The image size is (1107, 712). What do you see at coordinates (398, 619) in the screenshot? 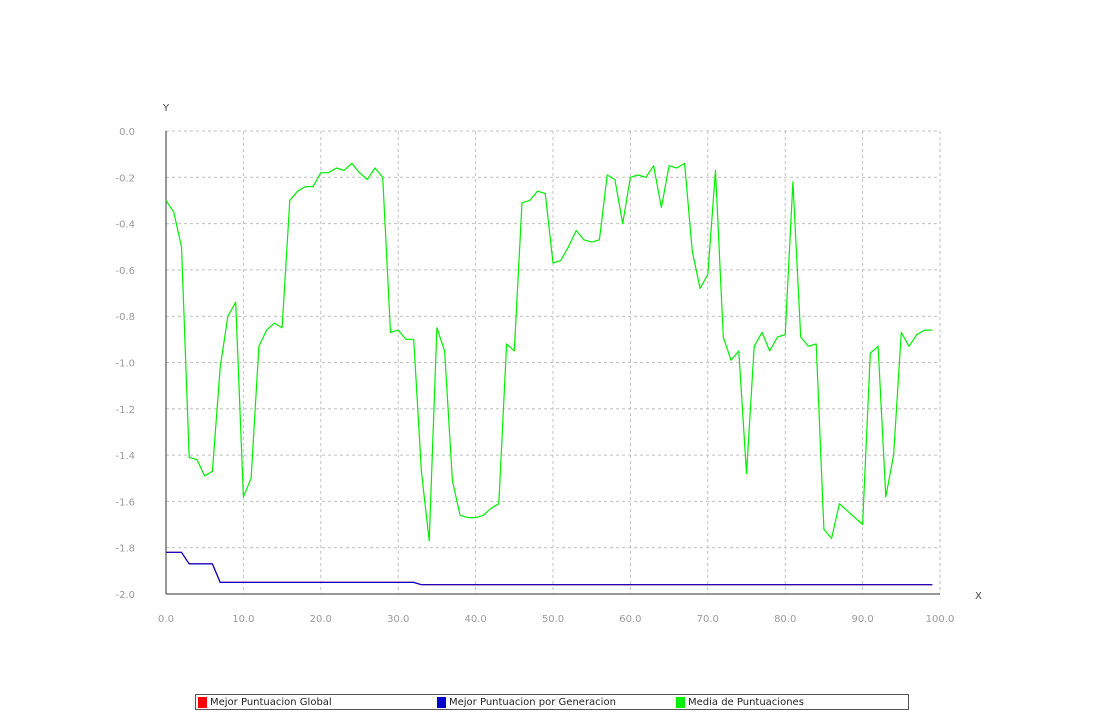
I see `x-tick-label: 30.0` at bounding box center [398, 619].